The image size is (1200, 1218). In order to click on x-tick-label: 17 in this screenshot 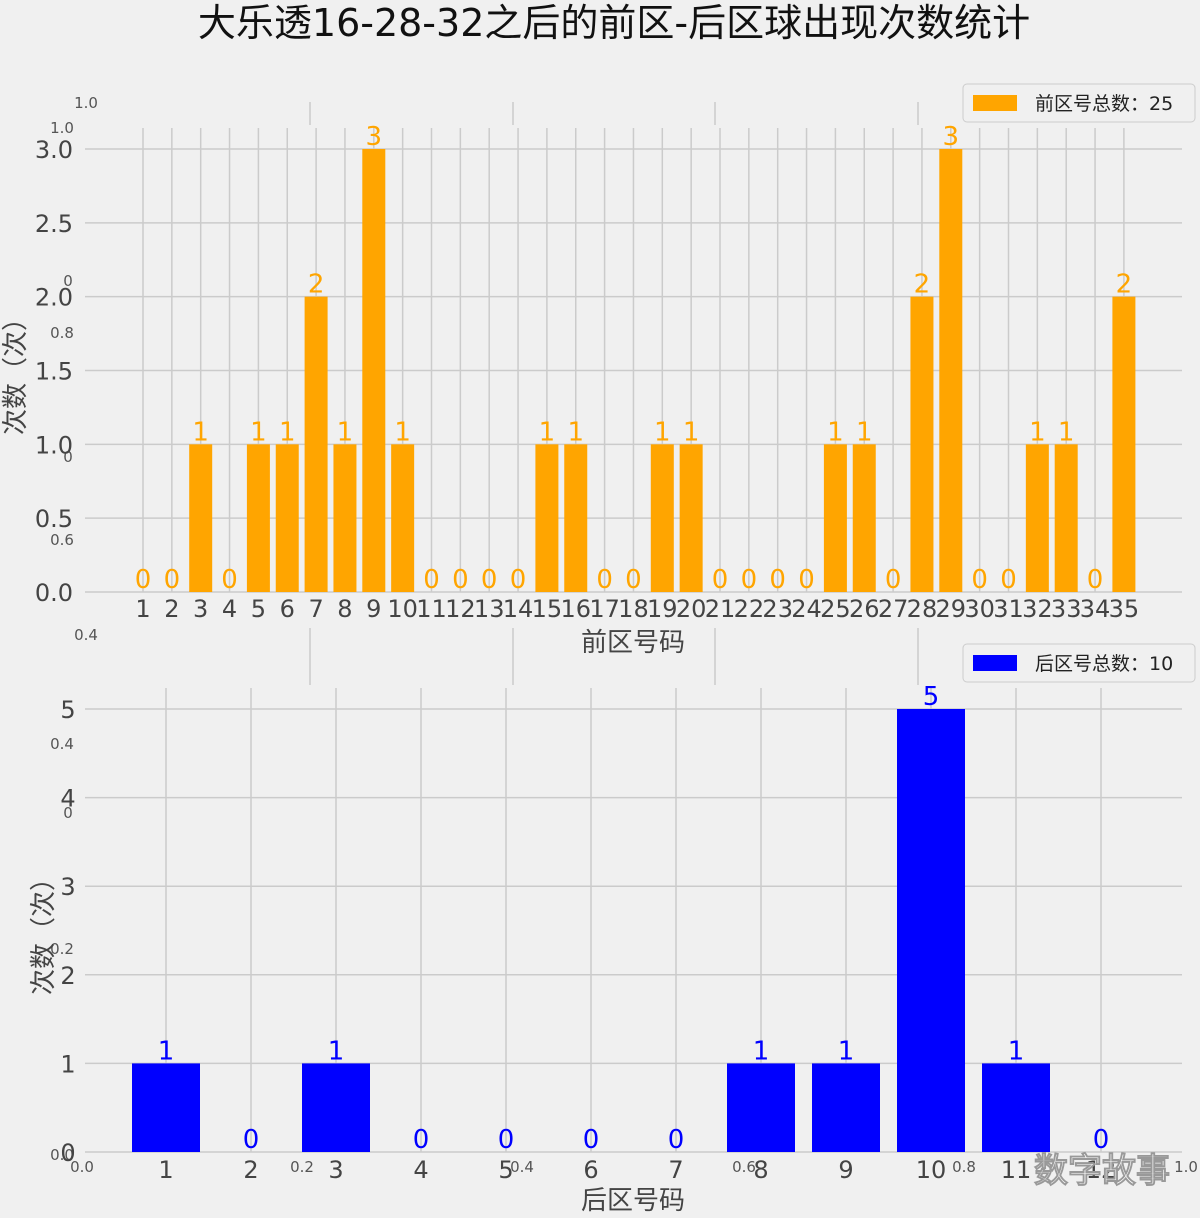, I will do `click(604, 609)`.